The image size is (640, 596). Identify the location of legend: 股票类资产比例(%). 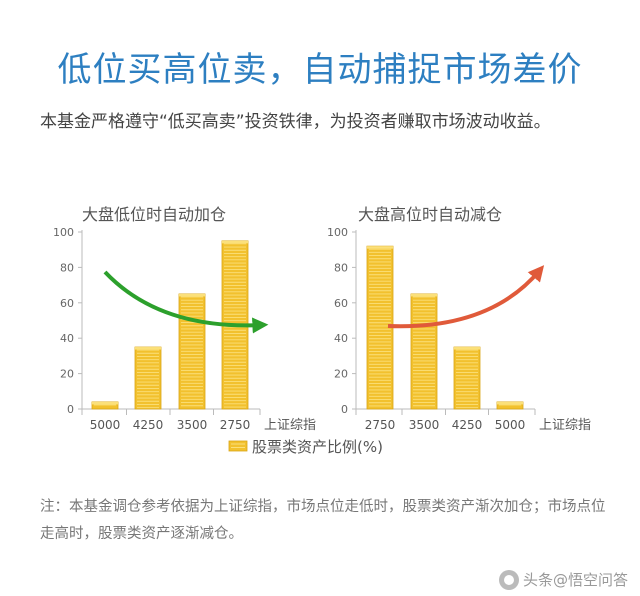
(305, 447).